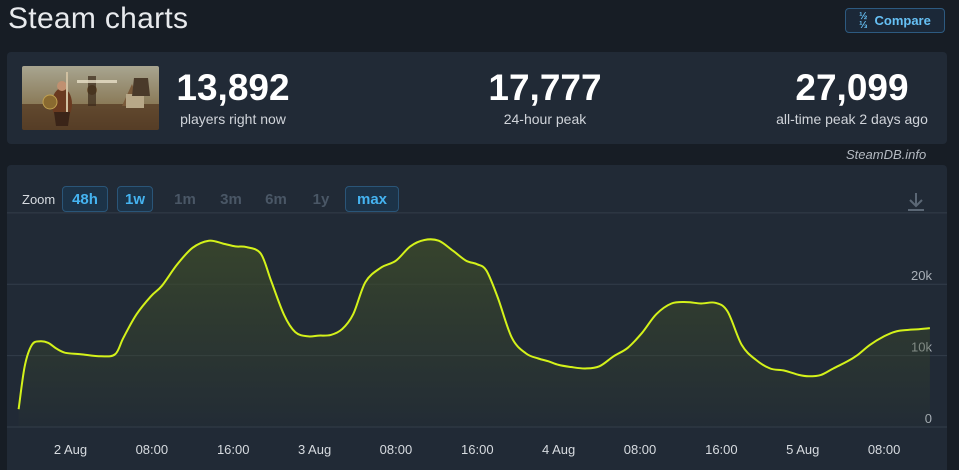 Image resolution: width=959 pixels, height=470 pixels. I want to click on stat-24h-peak: 17,777 24-hour peak, so click(545, 97).